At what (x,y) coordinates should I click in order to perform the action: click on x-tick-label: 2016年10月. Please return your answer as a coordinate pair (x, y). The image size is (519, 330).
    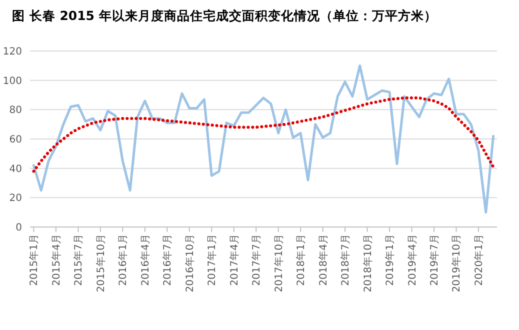
    Looking at the image, I should click on (190, 263).